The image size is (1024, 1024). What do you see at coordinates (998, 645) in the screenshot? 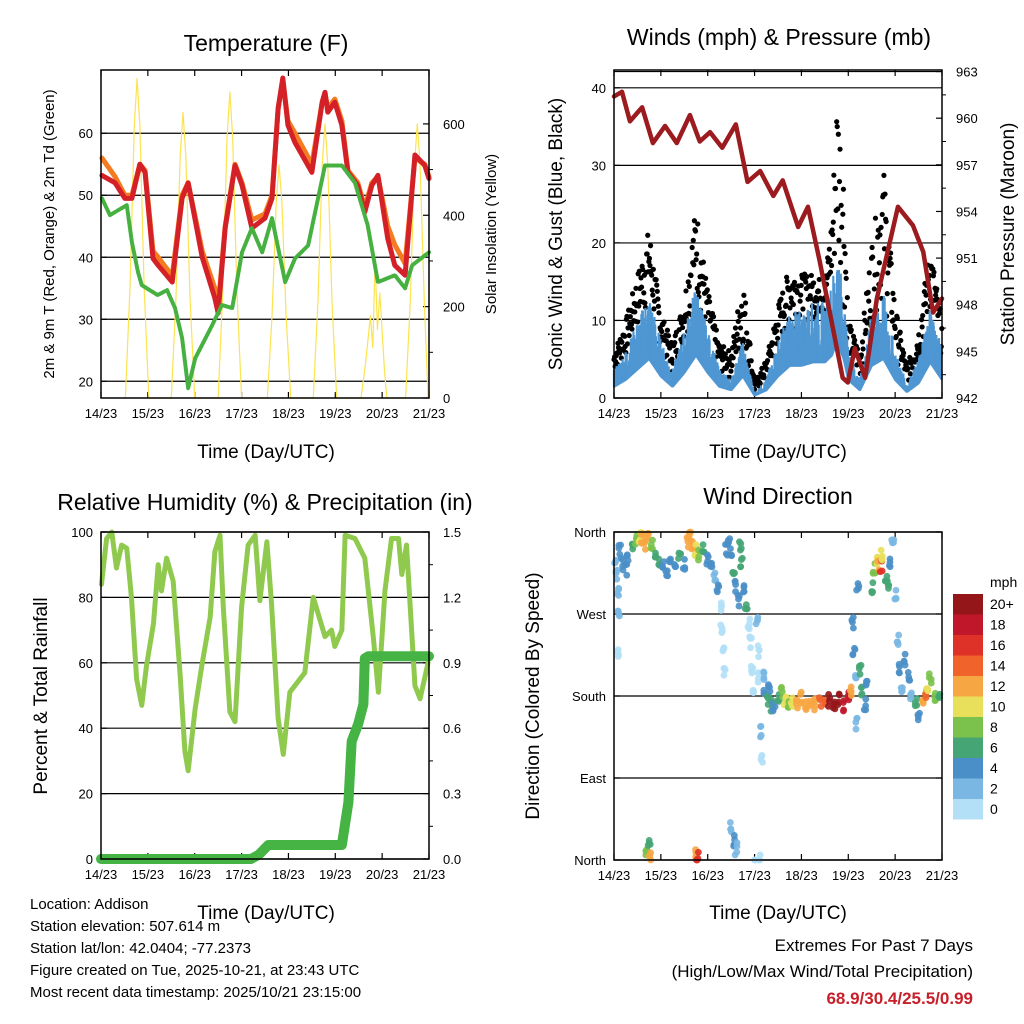
I see `legend-label: 16` at bounding box center [998, 645].